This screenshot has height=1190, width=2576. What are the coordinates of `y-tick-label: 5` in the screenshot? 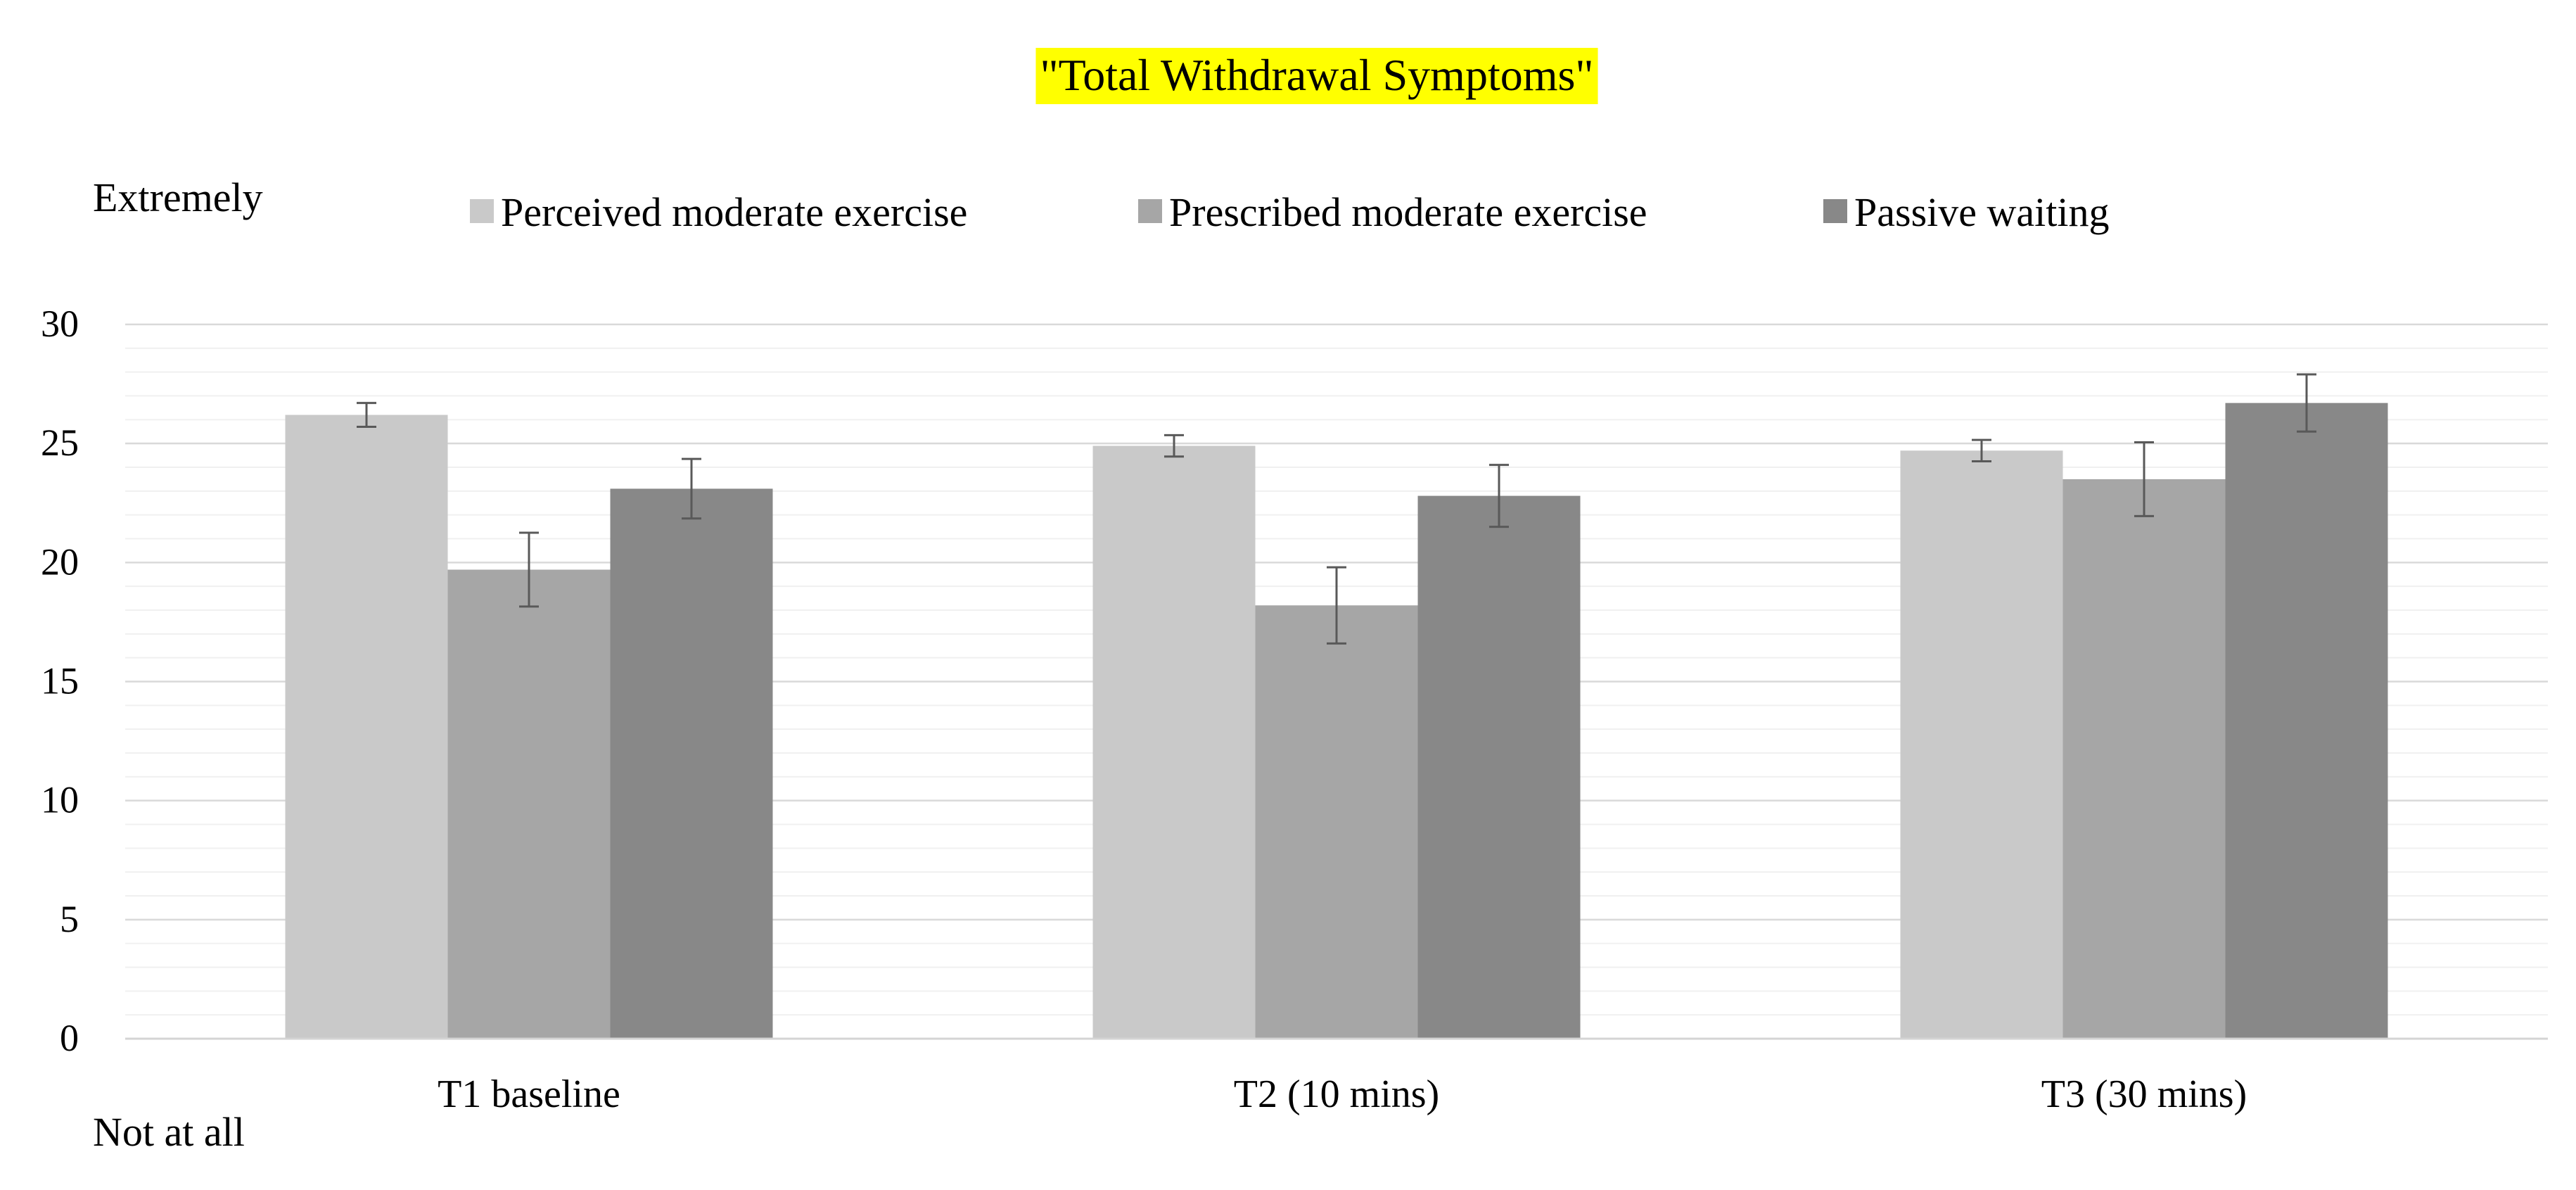 It's located at (69, 919).